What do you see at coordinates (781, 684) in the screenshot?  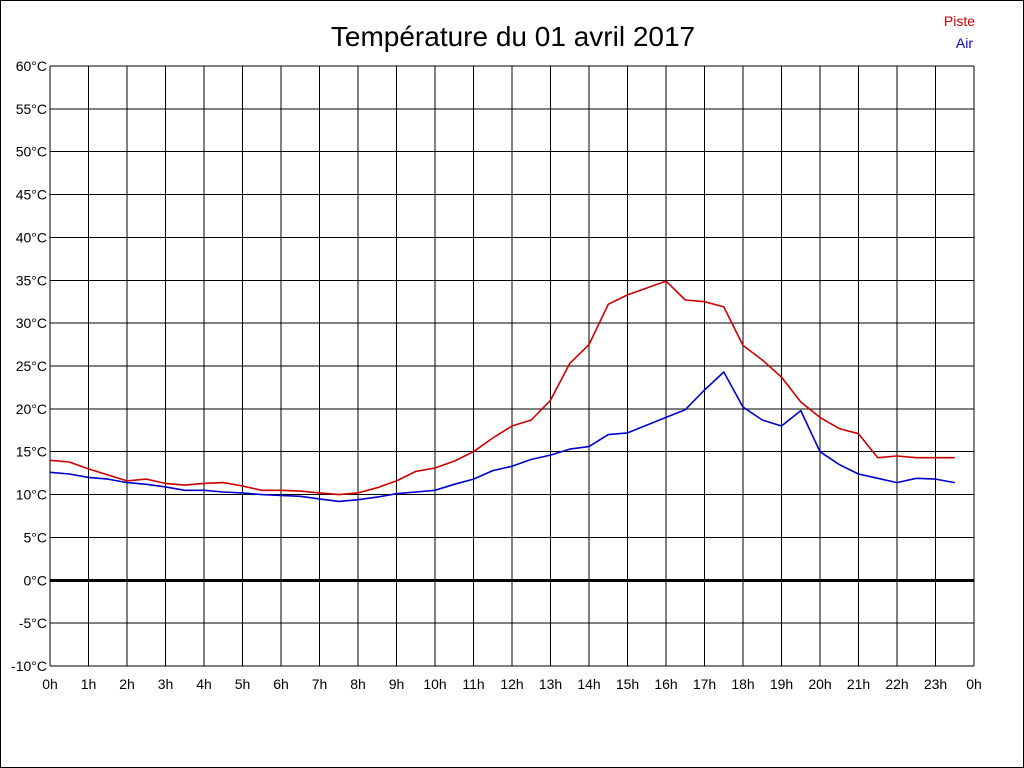 I see `x-tick-label: 19h` at bounding box center [781, 684].